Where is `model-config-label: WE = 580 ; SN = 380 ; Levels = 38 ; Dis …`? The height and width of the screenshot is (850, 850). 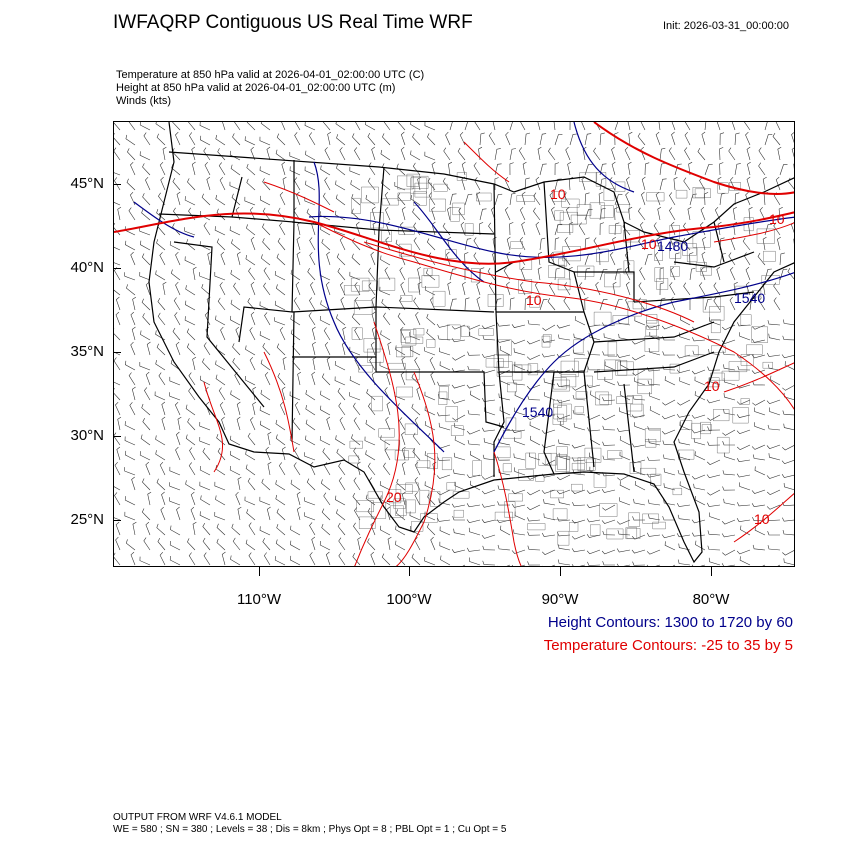 model-config-label: WE = 580 ; SN = 380 ; Levels = 38 ; Dis … is located at coordinates (310, 829).